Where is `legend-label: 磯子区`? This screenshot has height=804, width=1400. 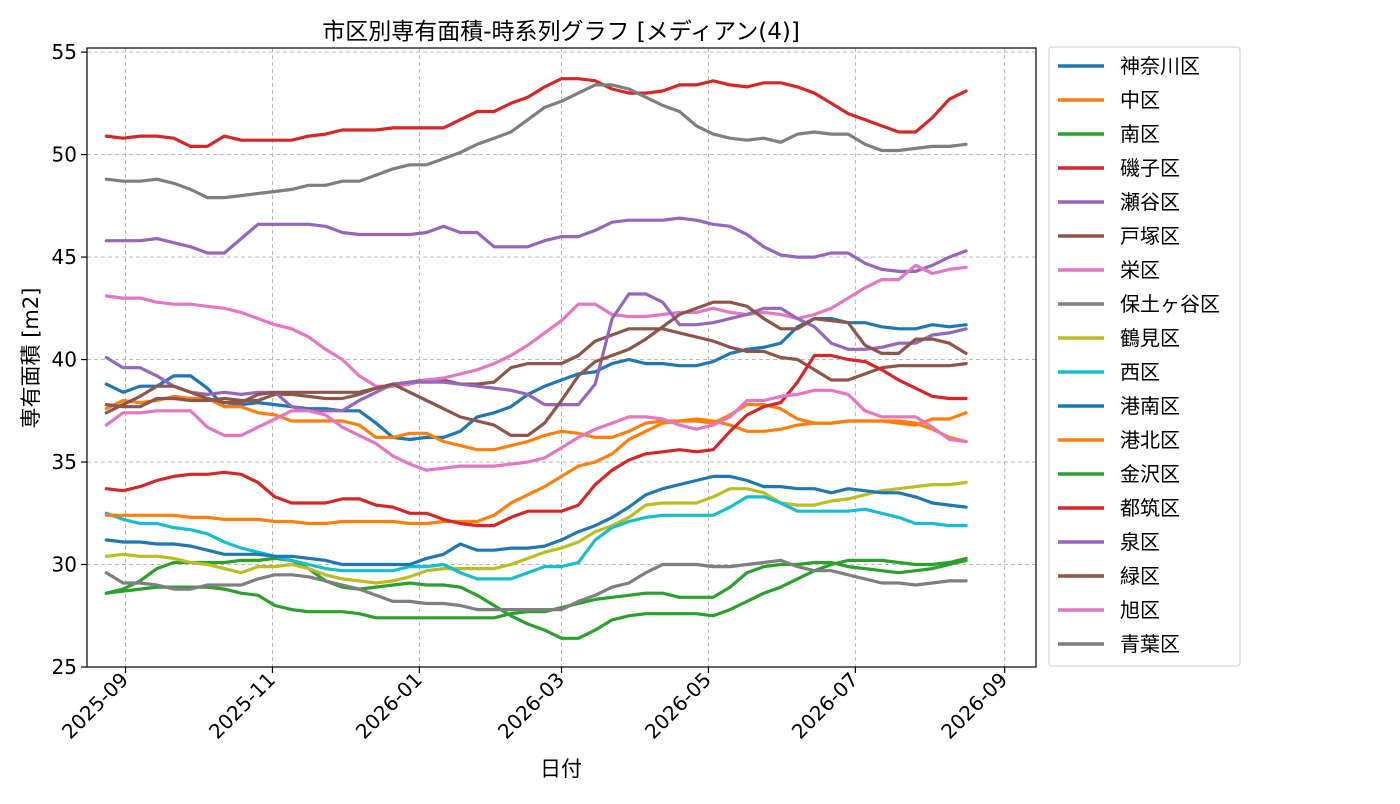
legend-label: 磯子区 is located at coordinates (1150, 168).